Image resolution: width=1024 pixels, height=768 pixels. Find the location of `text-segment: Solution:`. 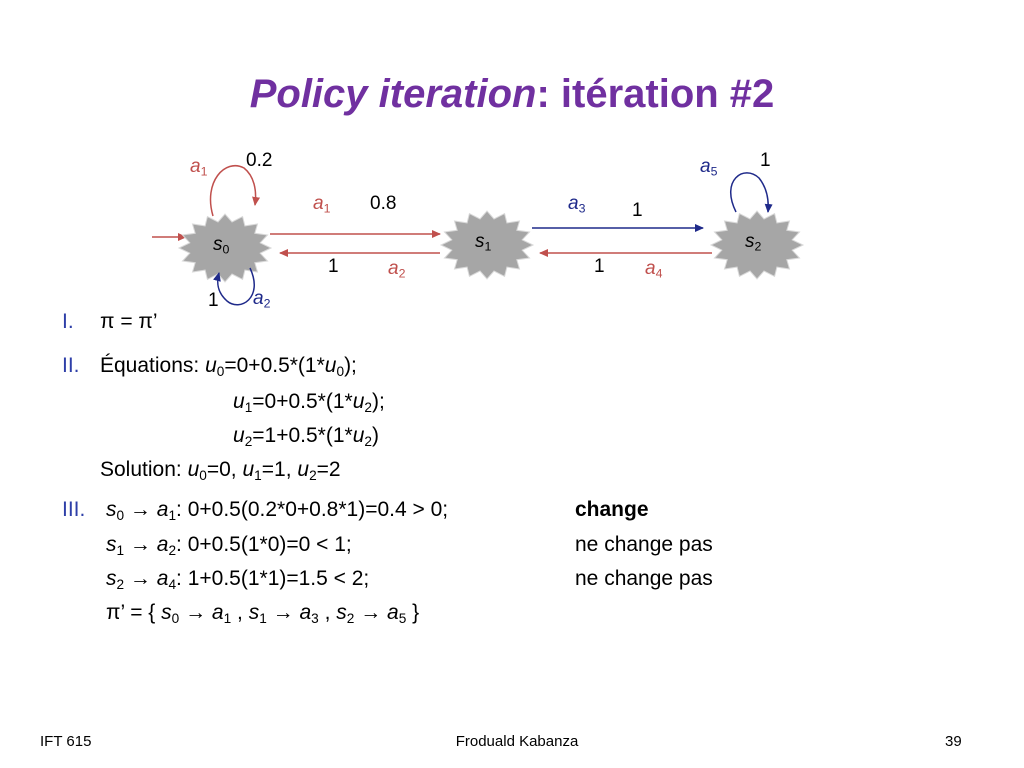

text-segment: Solution: is located at coordinates (144, 469).